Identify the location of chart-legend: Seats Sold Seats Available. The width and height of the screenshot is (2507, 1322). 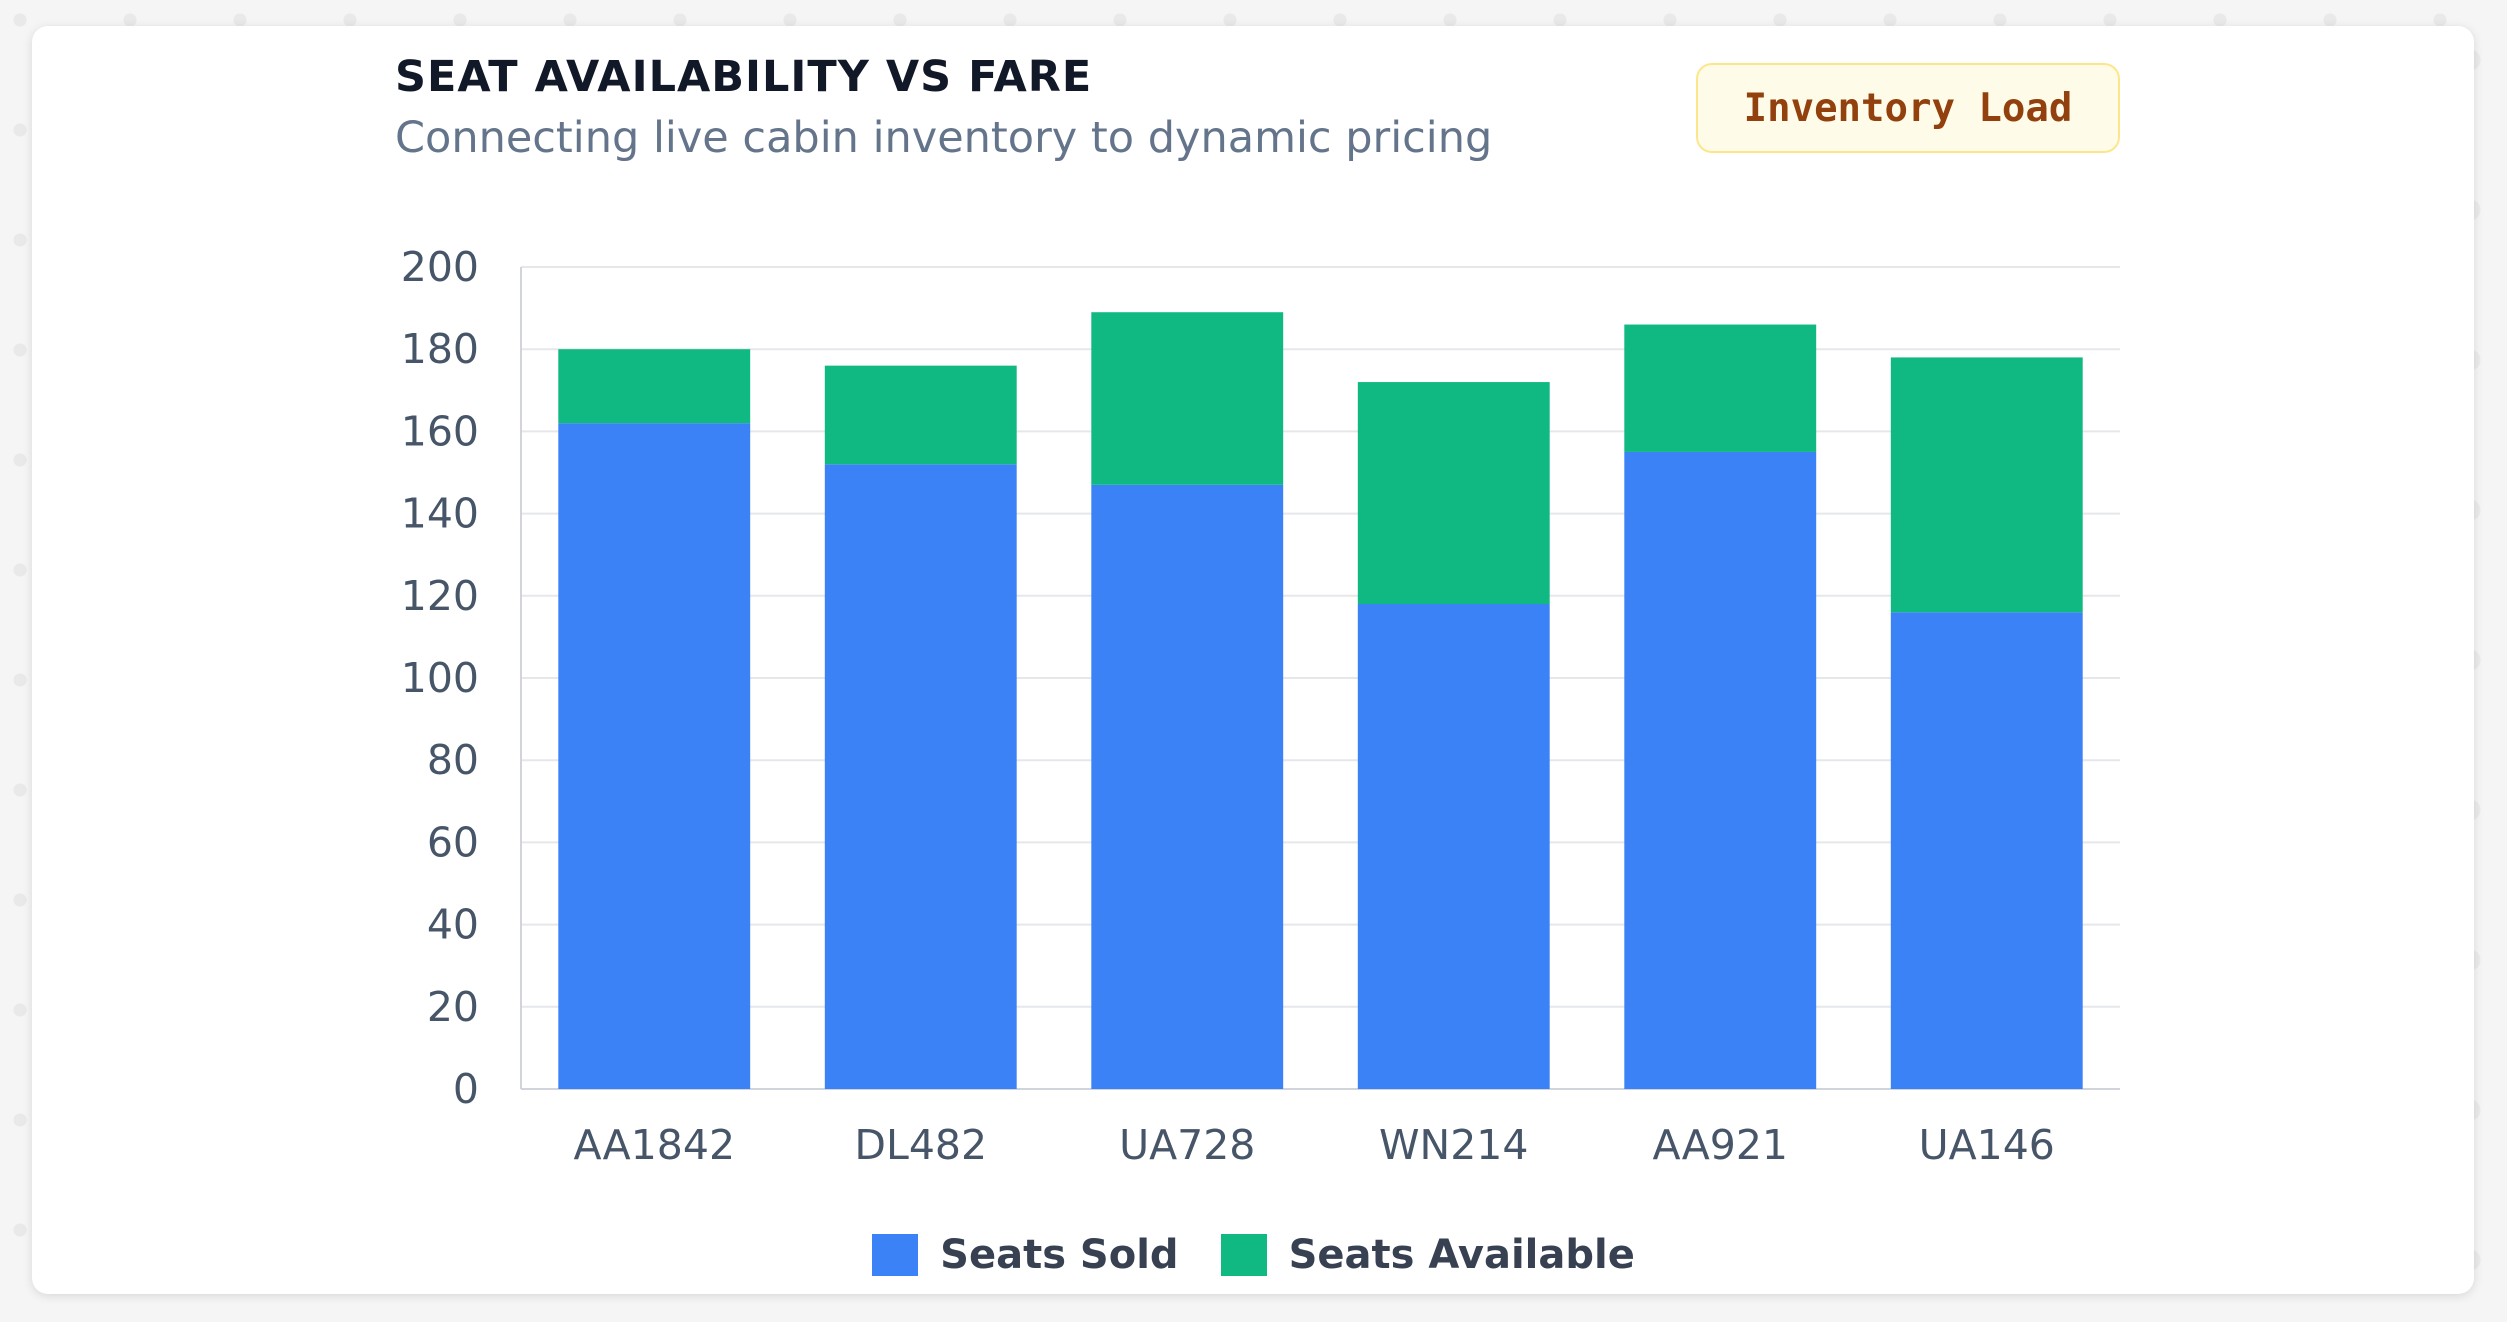
(1253, 1255).